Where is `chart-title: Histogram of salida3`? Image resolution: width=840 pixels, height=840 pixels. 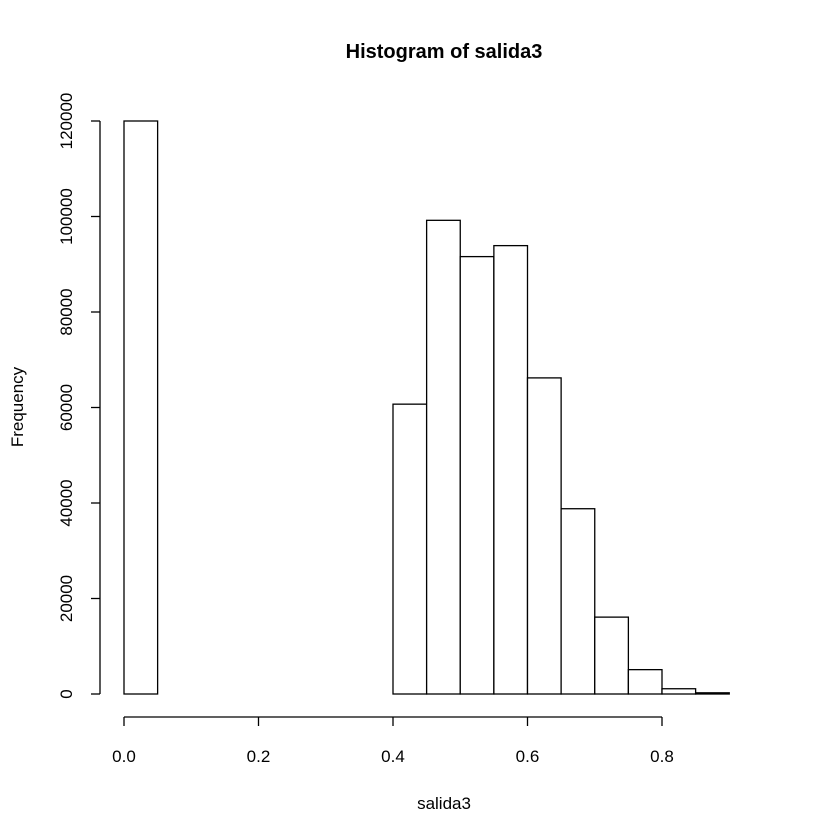 chart-title: Histogram of salida3 is located at coordinates (444, 52).